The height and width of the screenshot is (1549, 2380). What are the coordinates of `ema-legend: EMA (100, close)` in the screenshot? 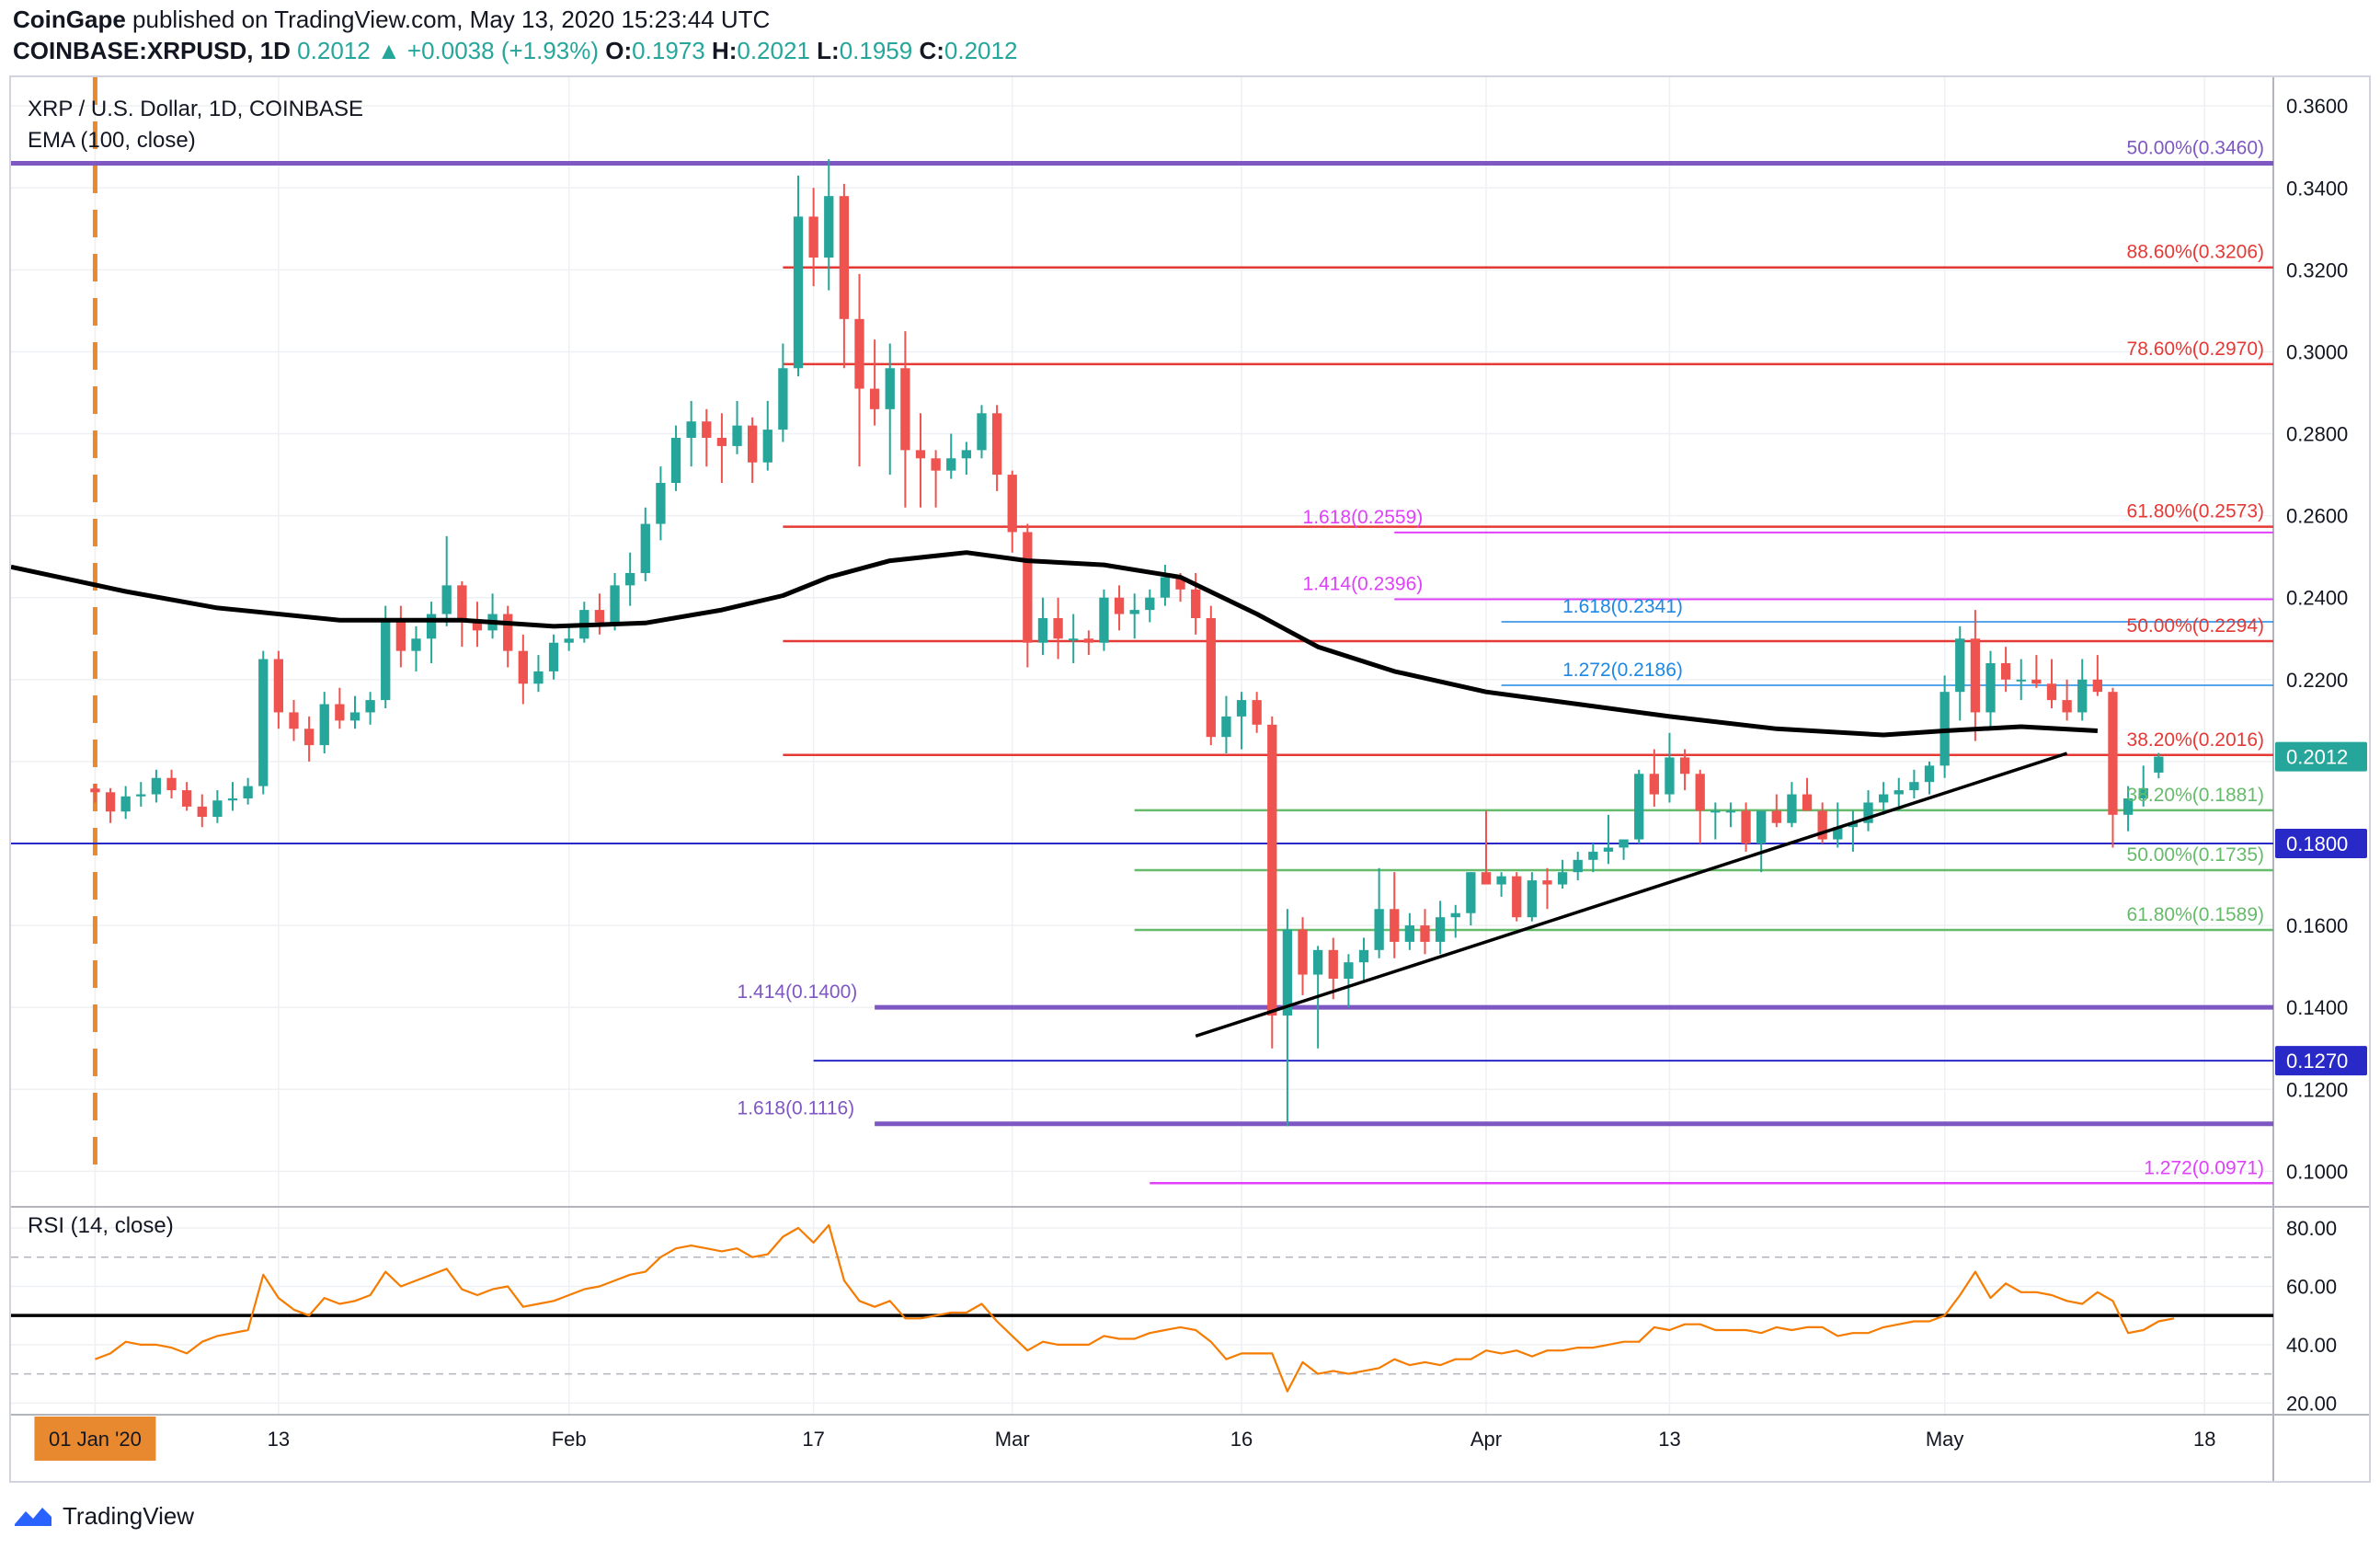 It's located at (112, 140).